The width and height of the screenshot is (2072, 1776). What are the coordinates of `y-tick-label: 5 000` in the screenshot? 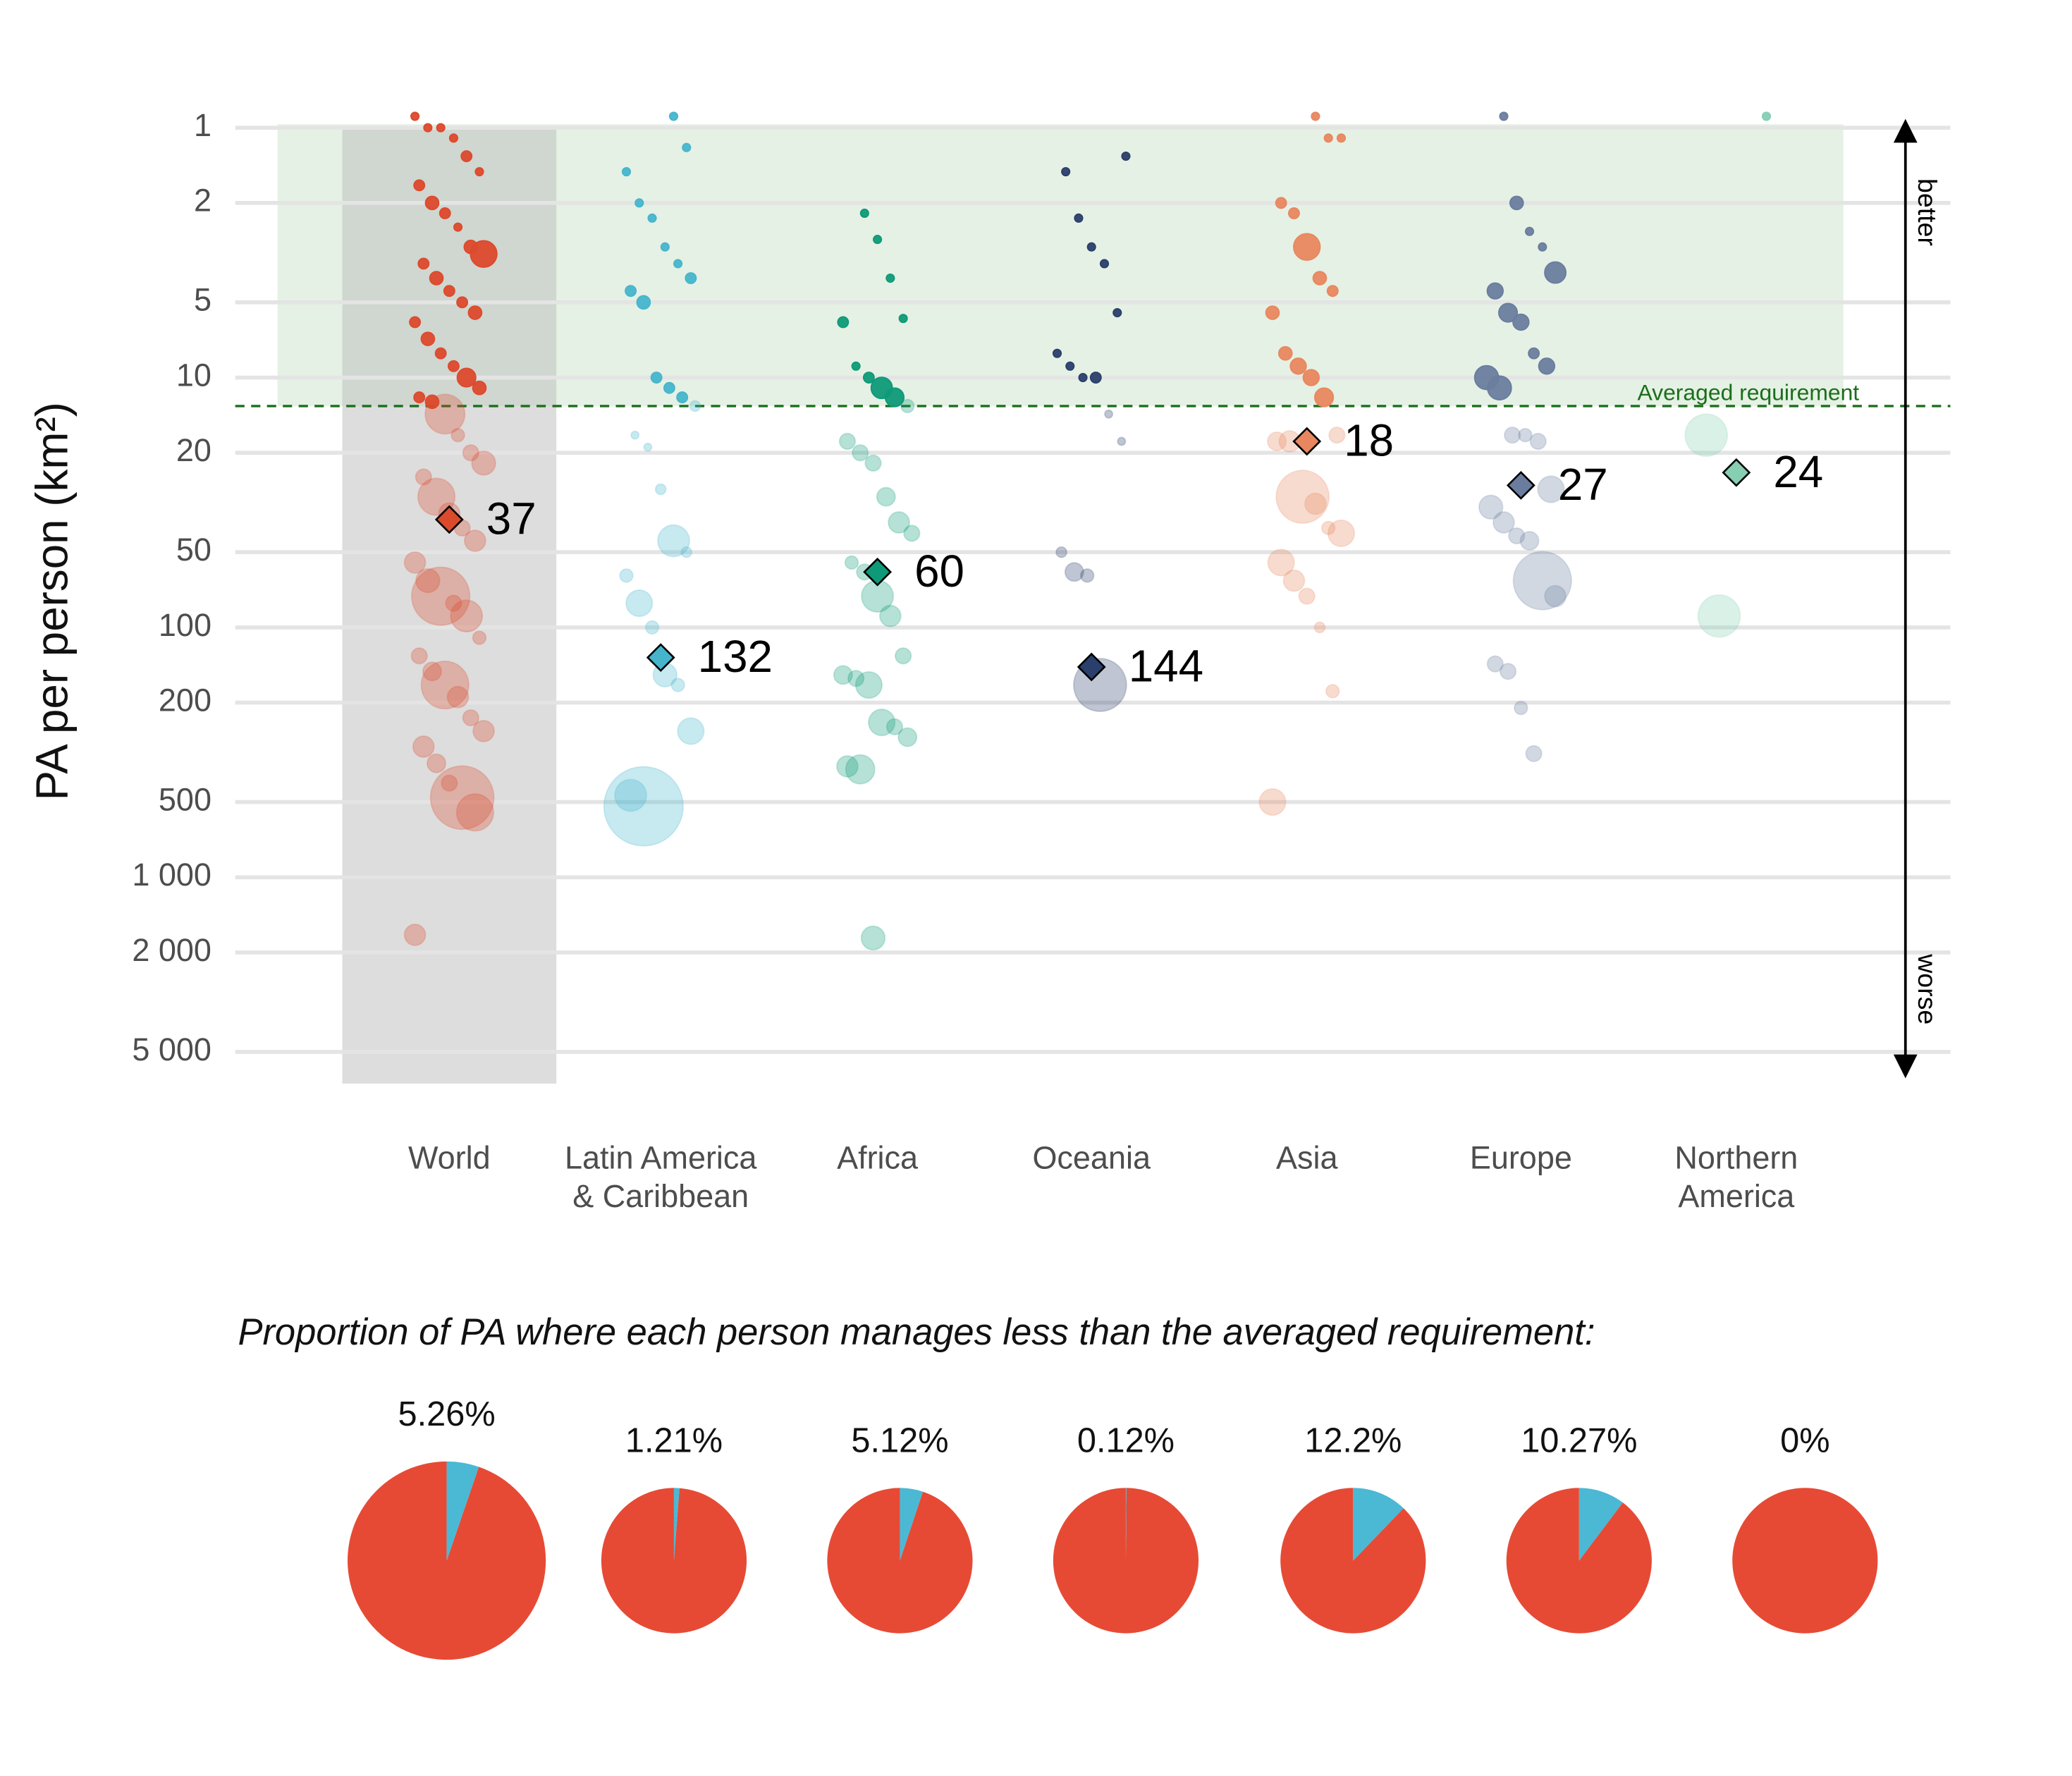 It's located at (172, 1049).